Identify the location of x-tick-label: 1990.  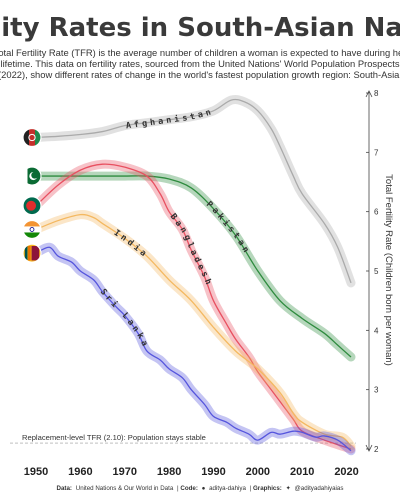
(213, 472).